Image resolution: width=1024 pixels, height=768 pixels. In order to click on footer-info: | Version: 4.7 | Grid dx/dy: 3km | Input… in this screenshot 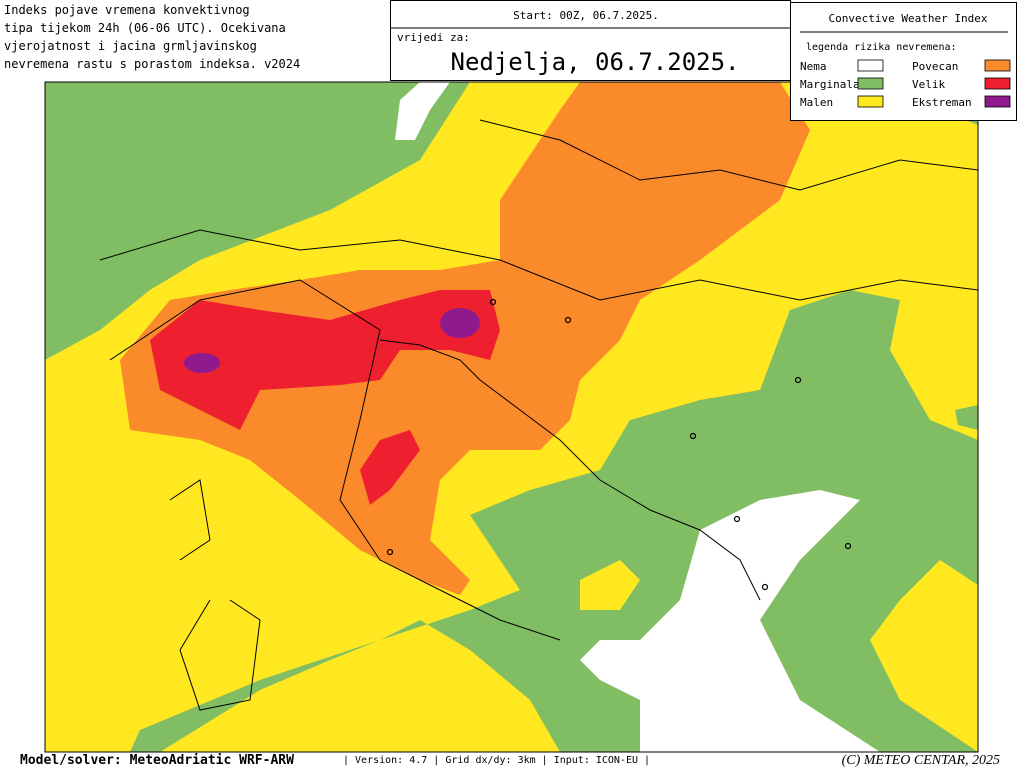, I will do `click(496, 760)`.